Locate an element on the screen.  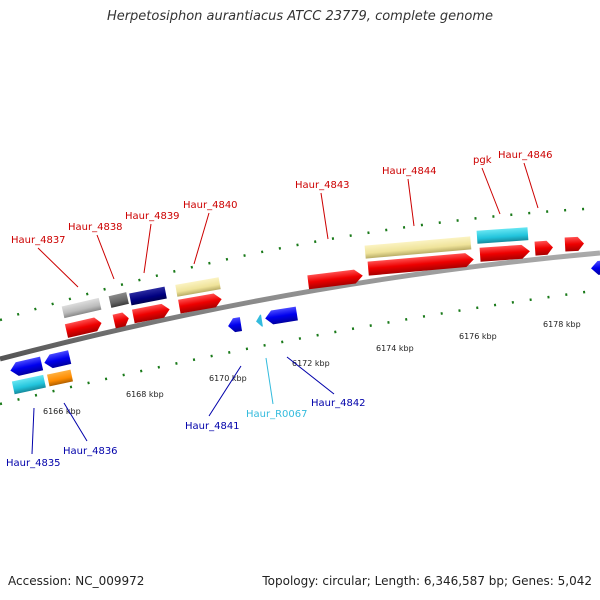
gene-label: Haur_4838 is located at coordinates (95, 227).